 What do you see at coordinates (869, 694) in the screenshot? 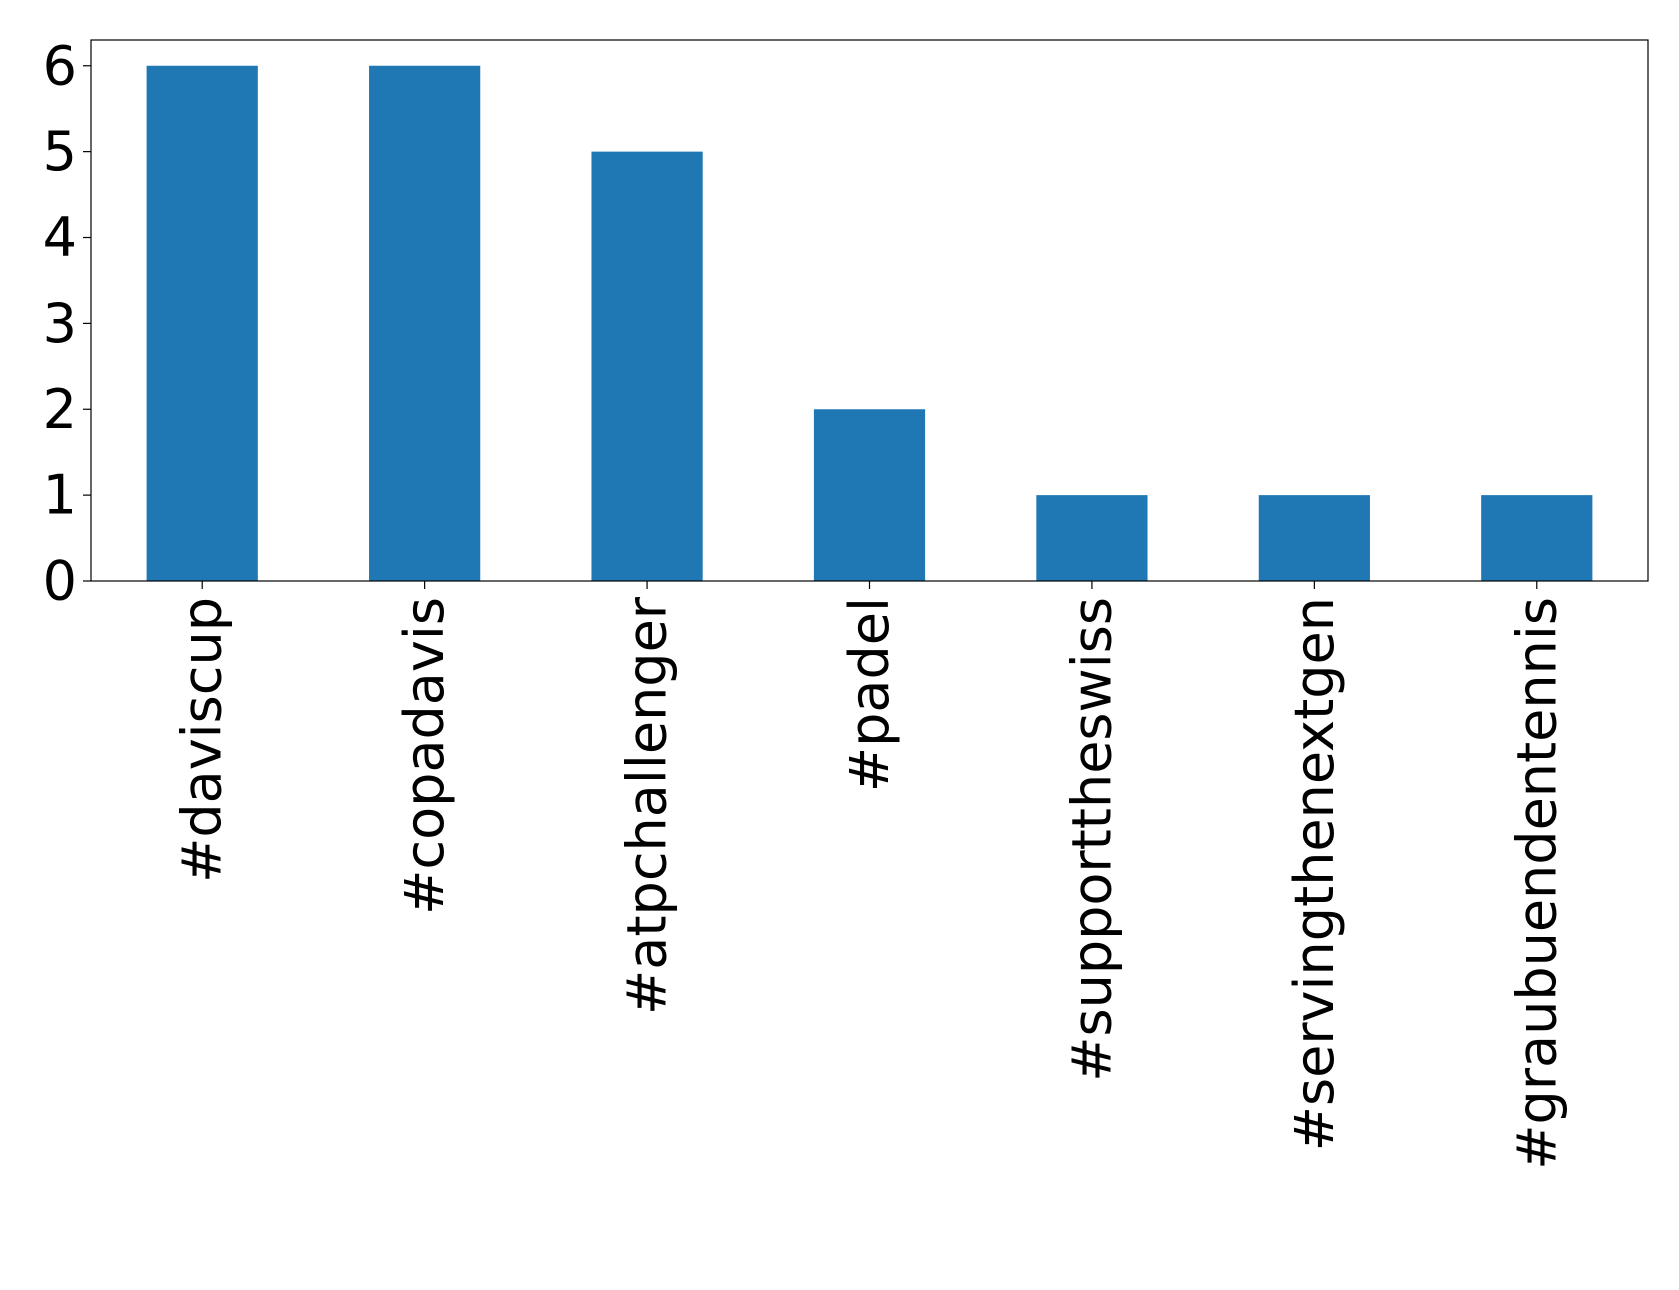
I see `x-tick-label: #padel` at bounding box center [869, 694].